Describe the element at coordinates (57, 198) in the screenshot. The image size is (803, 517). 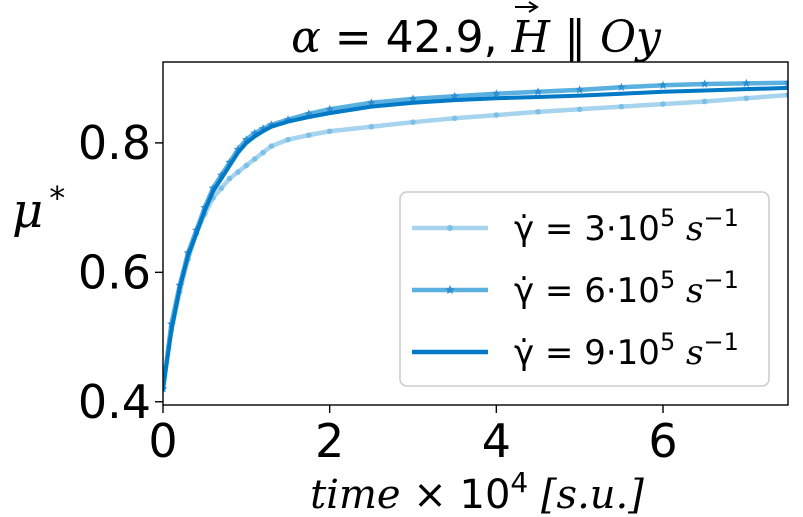
I see `y-label-superscript: *` at that location.